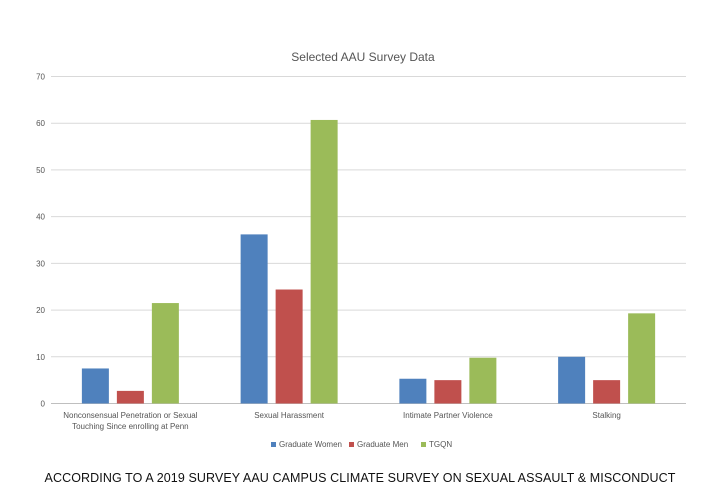 The width and height of the screenshot is (720, 500). What do you see at coordinates (40, 263) in the screenshot?
I see `y-tick-label: 30` at bounding box center [40, 263].